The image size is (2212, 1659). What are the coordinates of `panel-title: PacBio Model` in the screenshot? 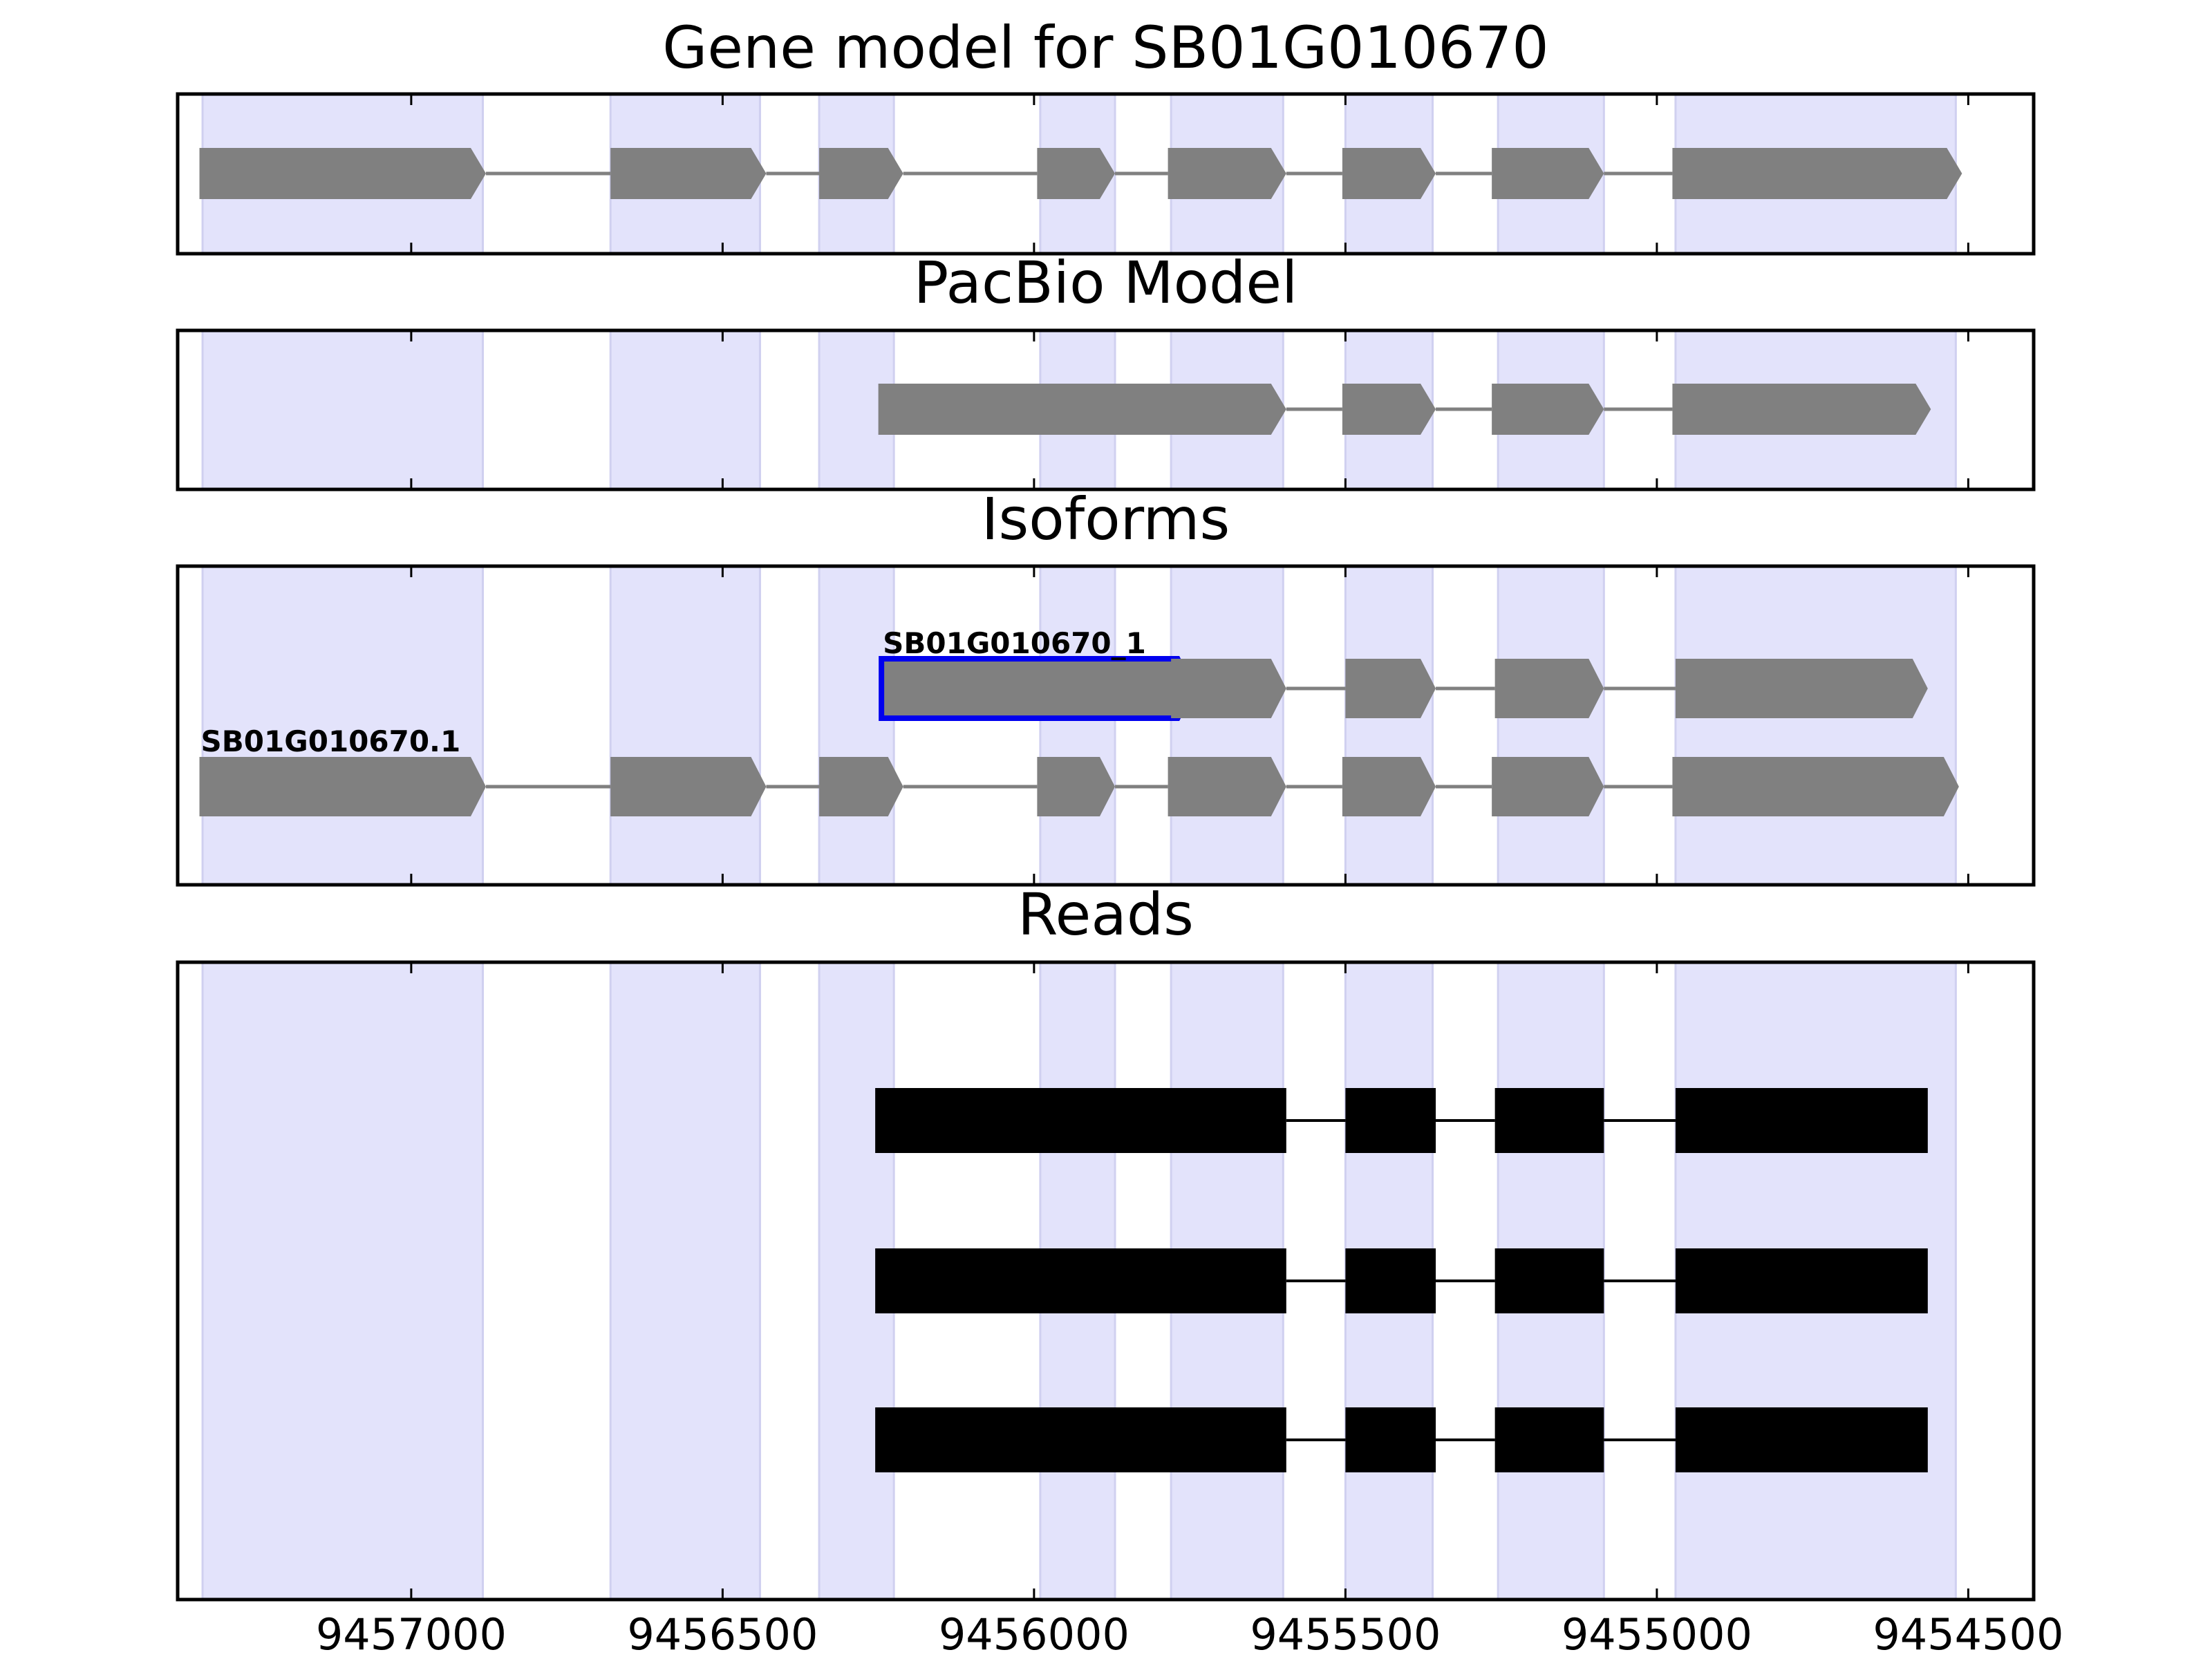 It's located at (1106, 283).